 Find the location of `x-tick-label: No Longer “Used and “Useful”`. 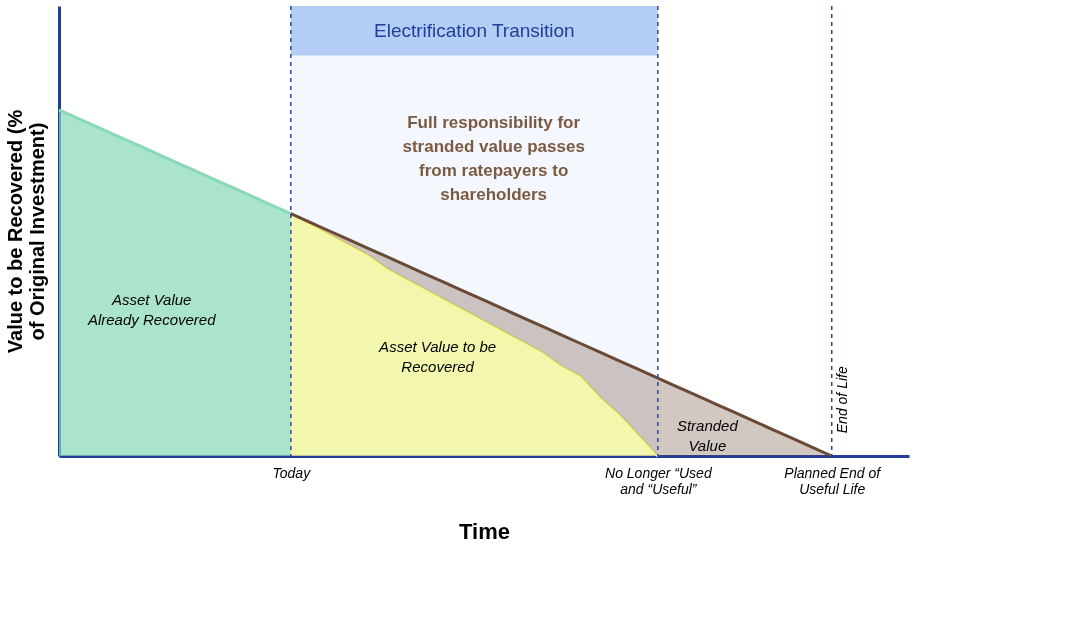

x-tick-label: No Longer “Used and “Useful” is located at coordinates (659, 480).